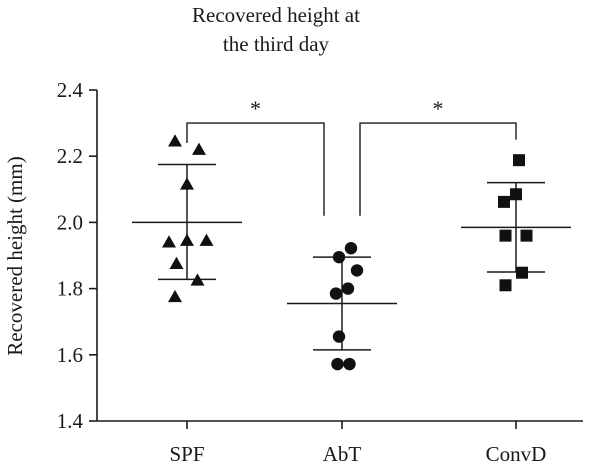 Image resolution: width=600 pixels, height=473 pixels. I want to click on x-tick-label: ConvD, so click(516, 454).